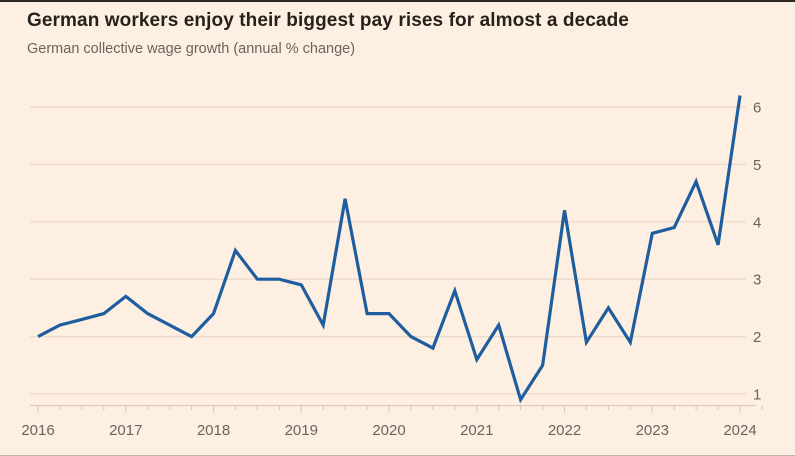 This screenshot has width=795, height=456. Describe the element at coordinates (213, 430) in the screenshot. I see `x-axis-label: 2018` at that location.